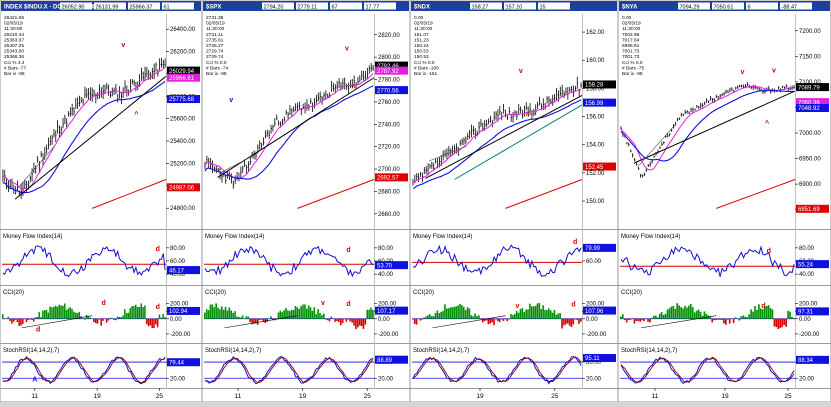 This screenshot has width=831, height=407. Describe the element at coordinates (423, 24) in the screenshot. I see `info-line: 02/05/19` at that location.